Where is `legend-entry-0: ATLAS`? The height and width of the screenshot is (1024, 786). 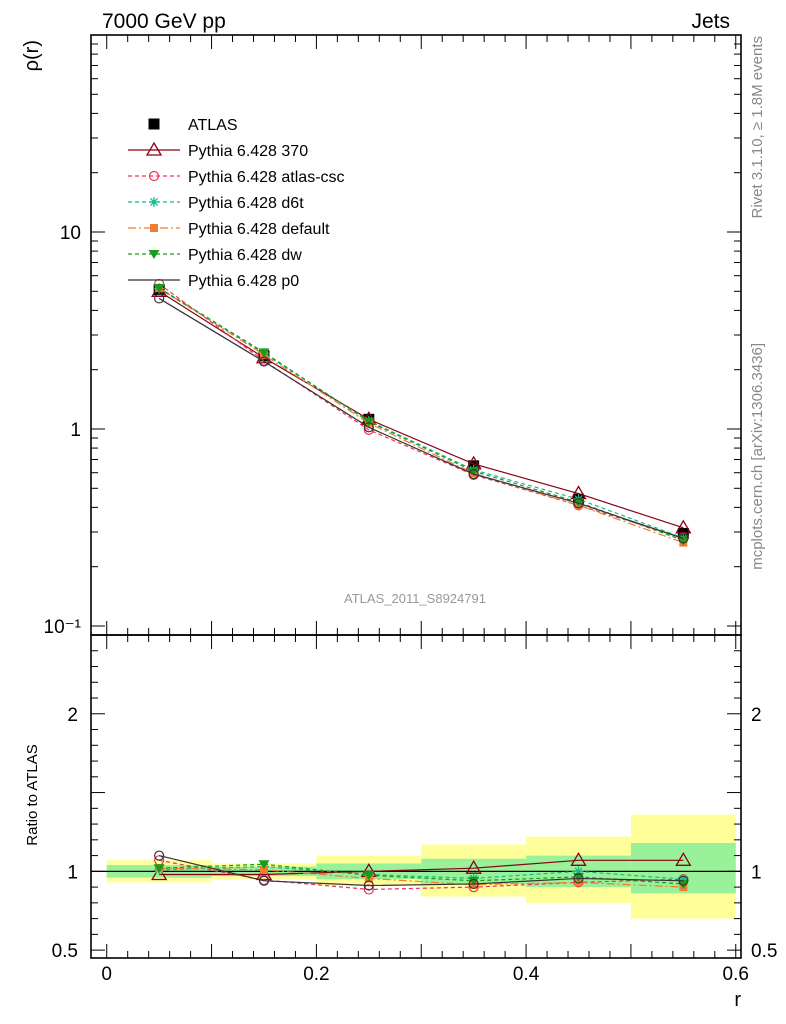
legend-entry-0: ATLAS is located at coordinates (193, 125).